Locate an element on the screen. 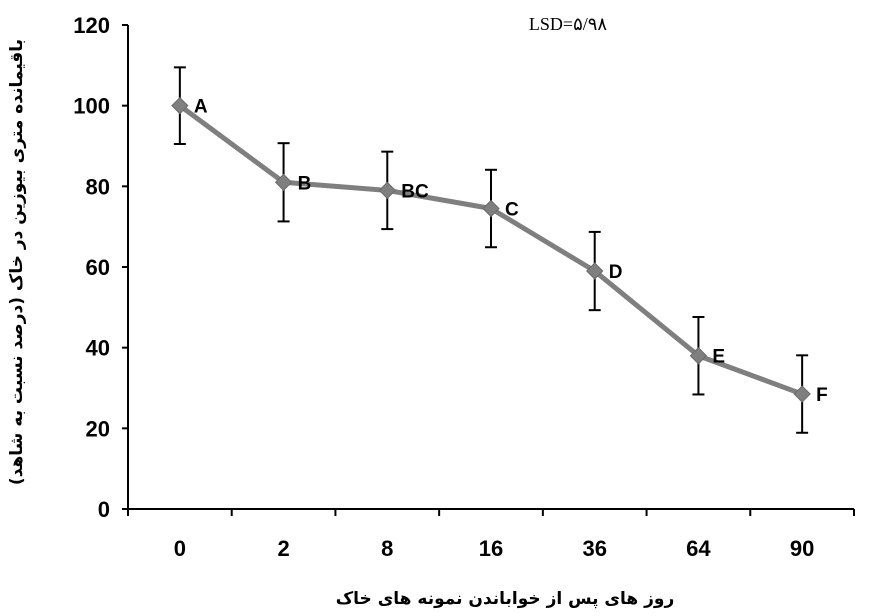  y-tick-label: 60 is located at coordinates (98, 267).